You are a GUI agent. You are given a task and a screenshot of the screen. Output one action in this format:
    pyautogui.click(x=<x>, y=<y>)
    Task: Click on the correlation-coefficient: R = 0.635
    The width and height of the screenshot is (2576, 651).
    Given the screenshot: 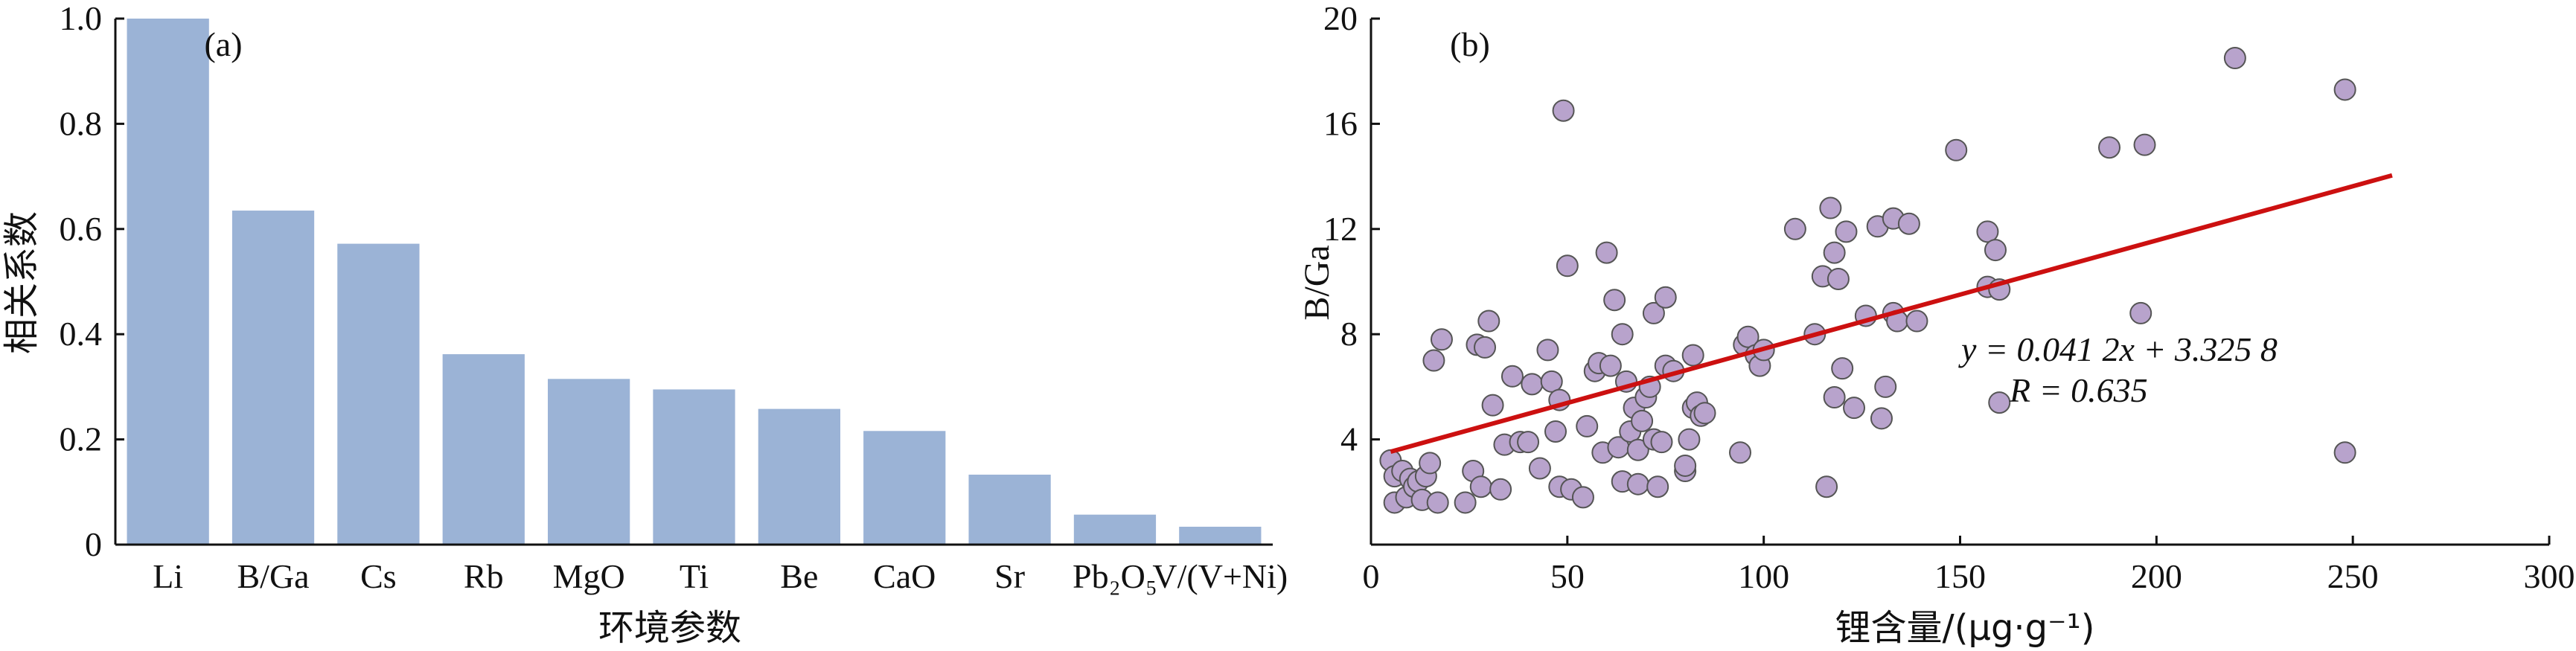 What is the action you would take?
    pyautogui.click(x=2078, y=390)
    